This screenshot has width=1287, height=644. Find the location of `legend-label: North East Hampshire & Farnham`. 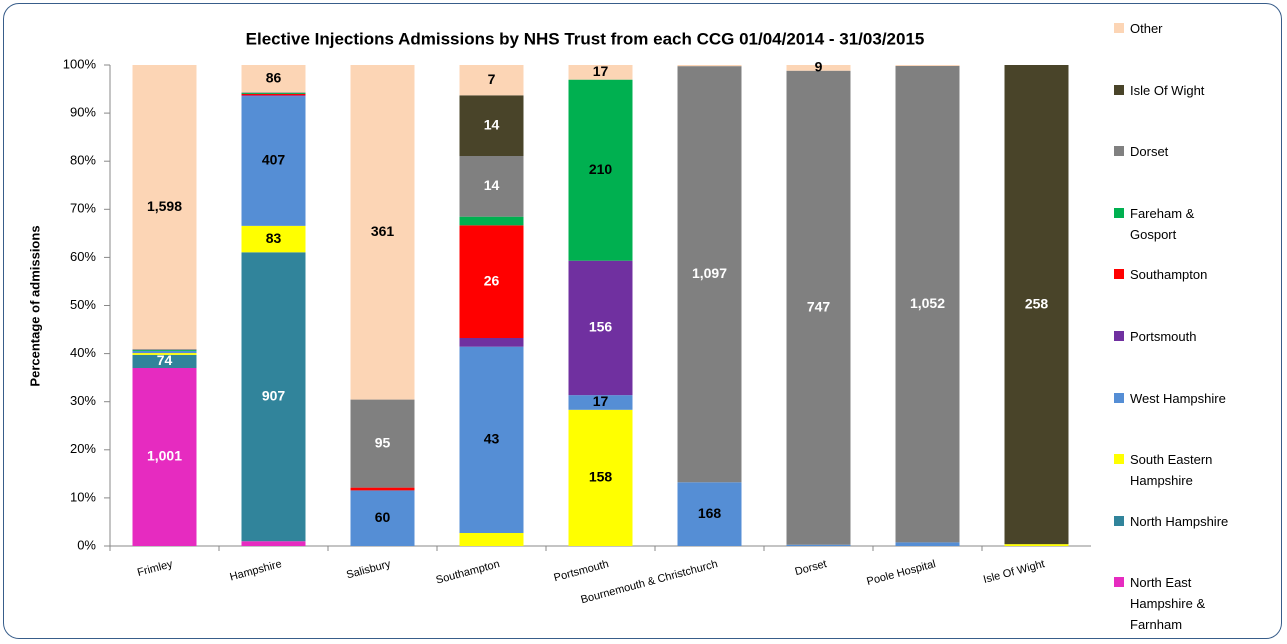

legend-label: North East Hampshire & Farnham is located at coordinates (1168, 604).